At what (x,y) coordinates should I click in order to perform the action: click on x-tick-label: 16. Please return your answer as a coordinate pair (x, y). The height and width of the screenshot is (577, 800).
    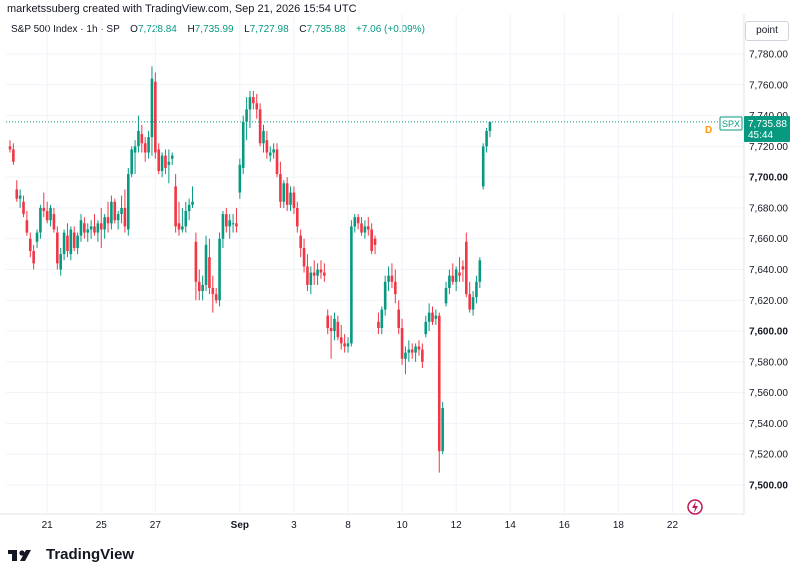
    Looking at the image, I should click on (565, 525).